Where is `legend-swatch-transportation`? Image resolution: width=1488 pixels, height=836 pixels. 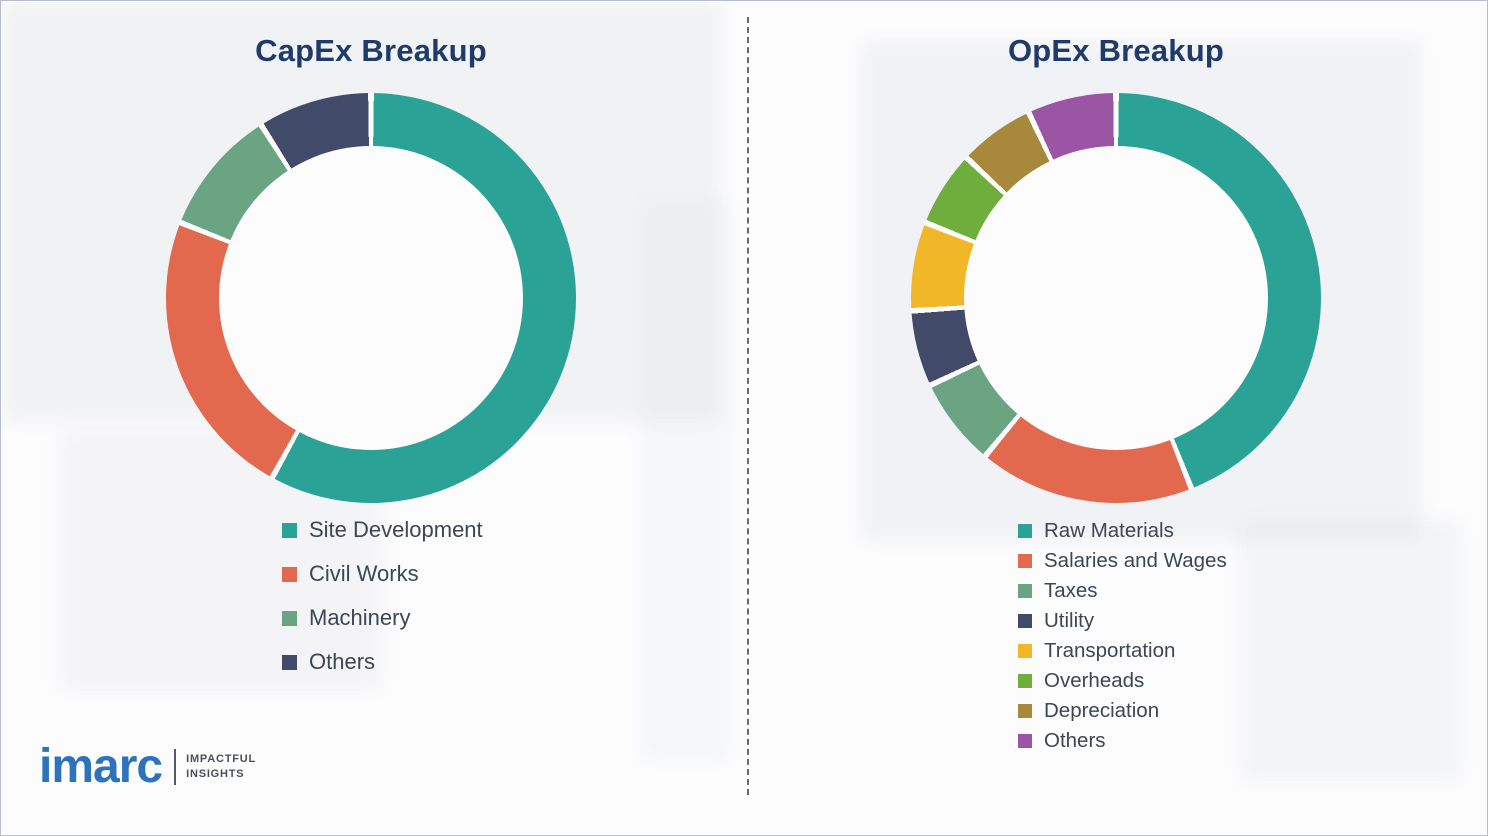
legend-swatch-transportation is located at coordinates (1025, 651).